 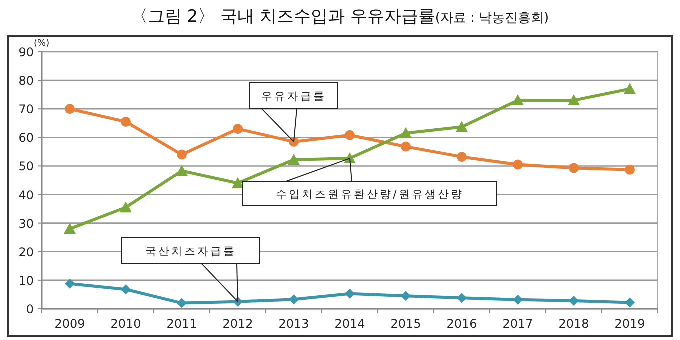 I want to click on text: 우유자급률, so click(x=294, y=96).